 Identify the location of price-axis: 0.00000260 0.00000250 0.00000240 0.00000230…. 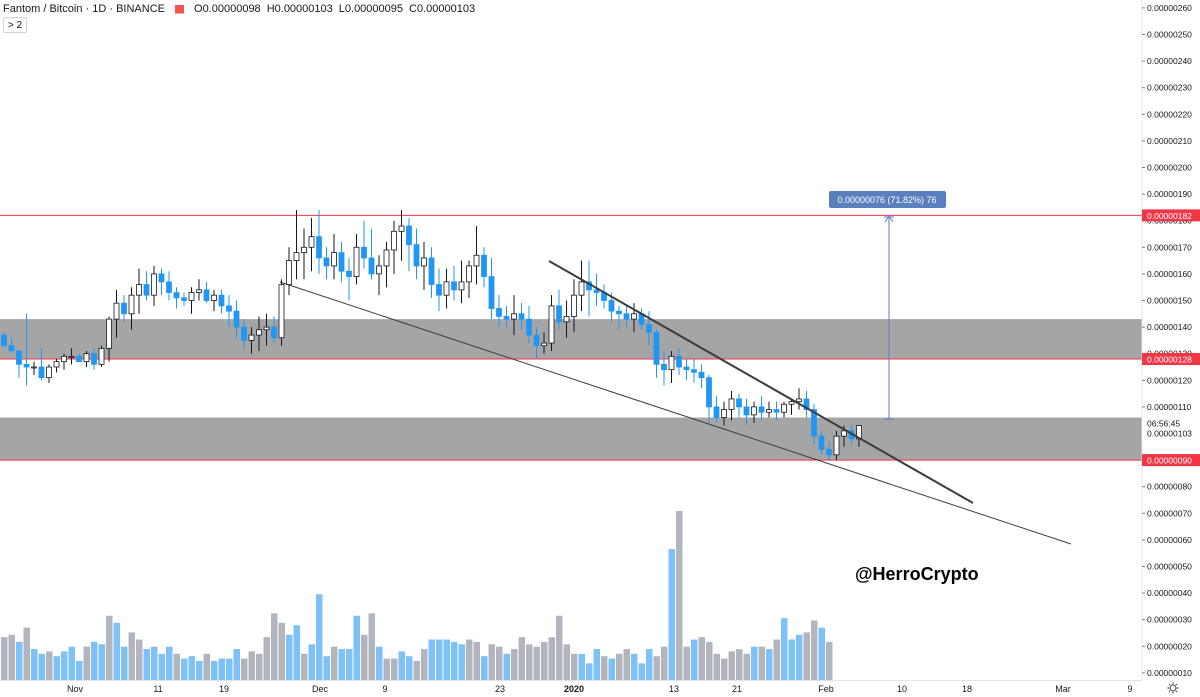
(1170, 340).